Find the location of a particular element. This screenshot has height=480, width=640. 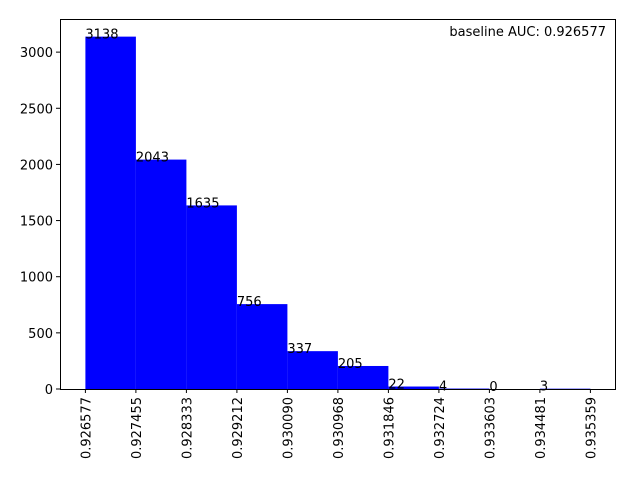

bar-value-label: 22 is located at coordinates (396, 385).